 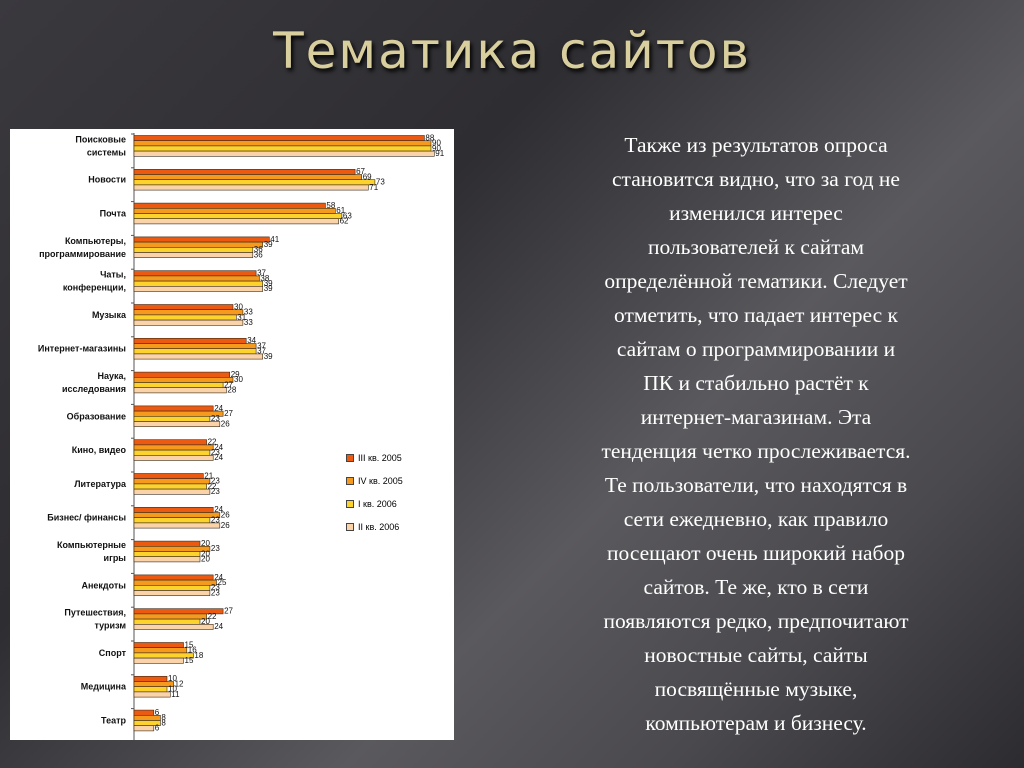 I want to click on data-label: 29, so click(x=235, y=374).